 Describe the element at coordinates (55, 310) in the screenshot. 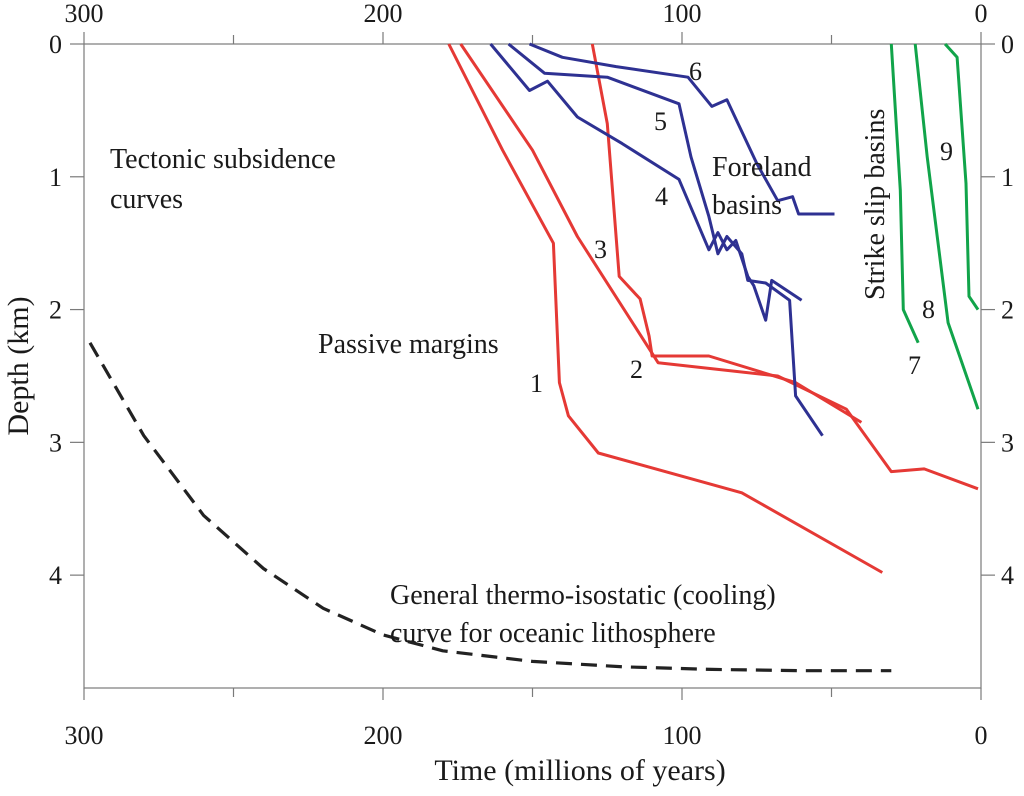

I see `y-tick-label-left: 2` at that location.